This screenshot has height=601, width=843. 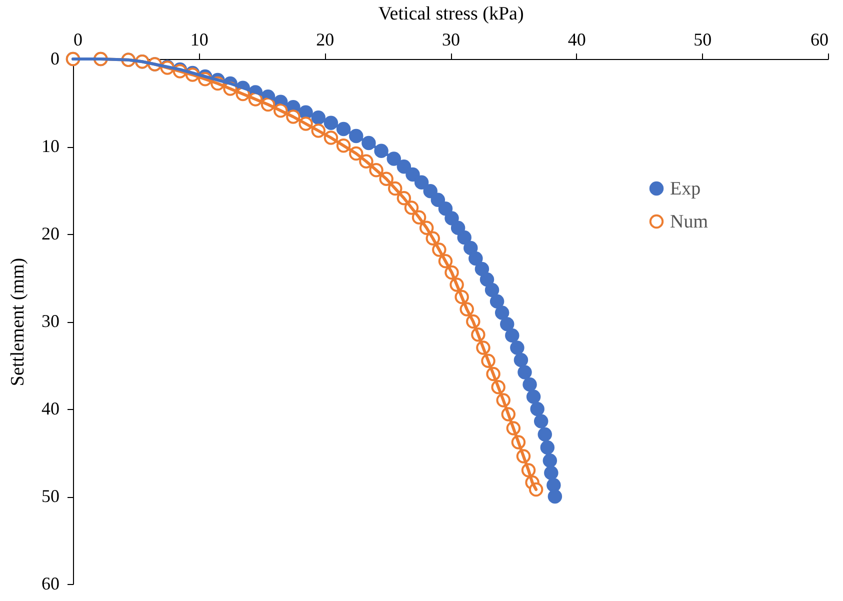 What do you see at coordinates (51, 408) in the screenshot?
I see `y-tick-label: 40` at bounding box center [51, 408].